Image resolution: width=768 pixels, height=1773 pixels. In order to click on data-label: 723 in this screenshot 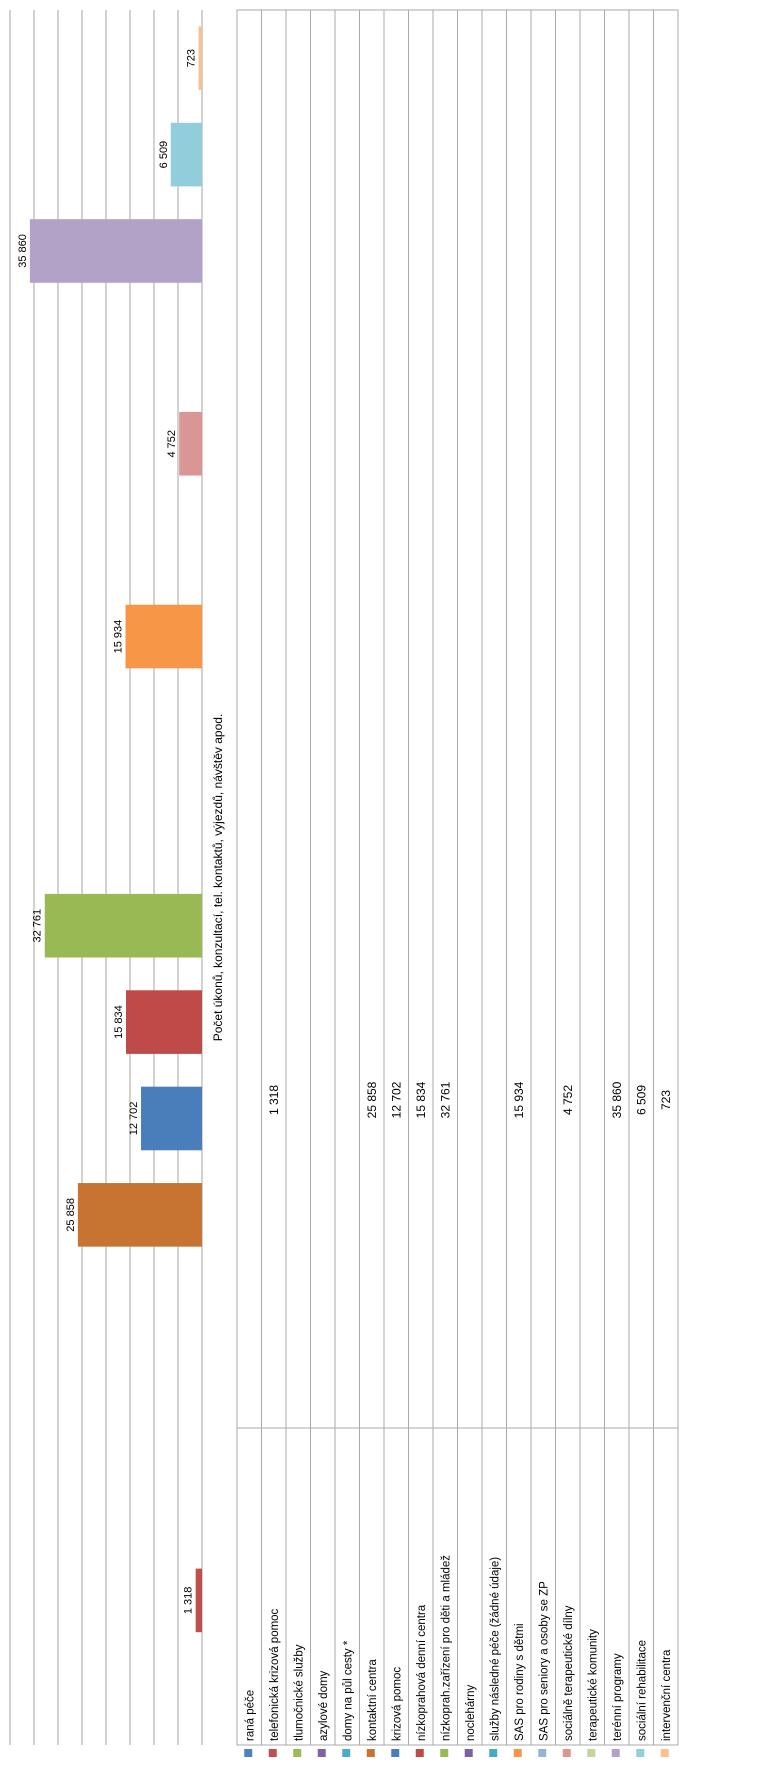, I will do `click(192, 58)`.